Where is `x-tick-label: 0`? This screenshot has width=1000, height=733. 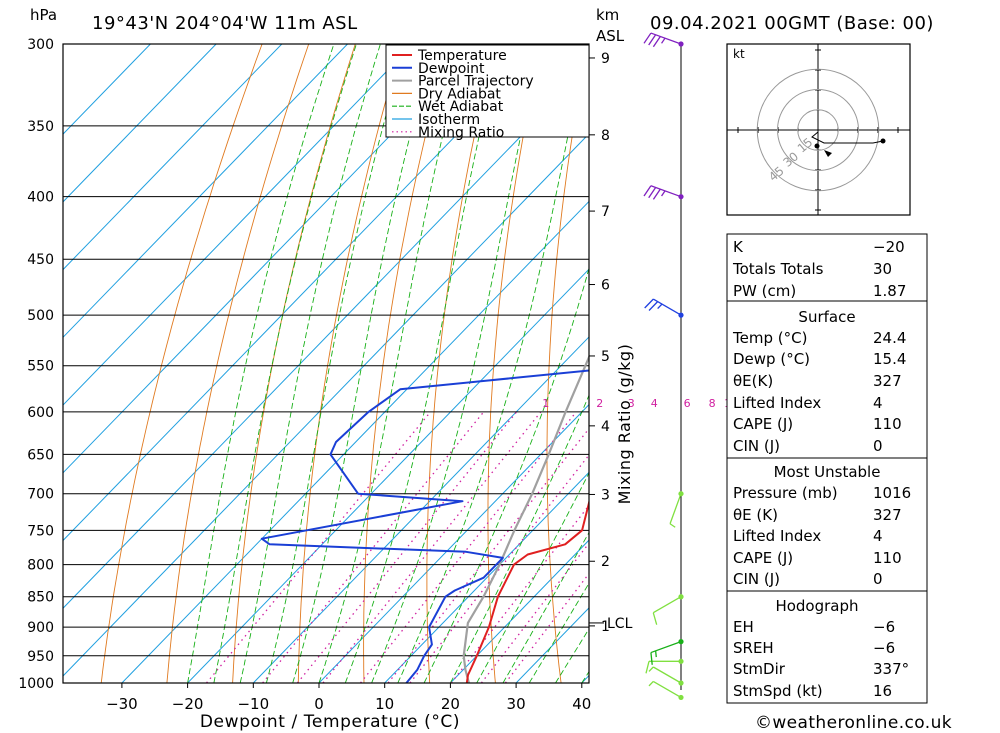 x-tick-label: 0 is located at coordinates (319, 704).